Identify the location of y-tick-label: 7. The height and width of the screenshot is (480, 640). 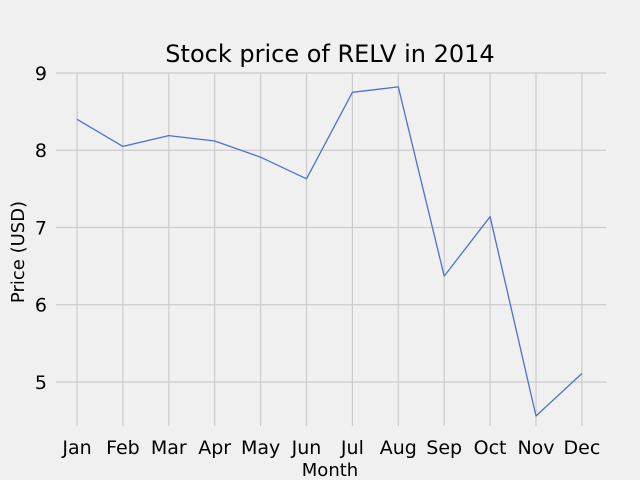
(41, 228).